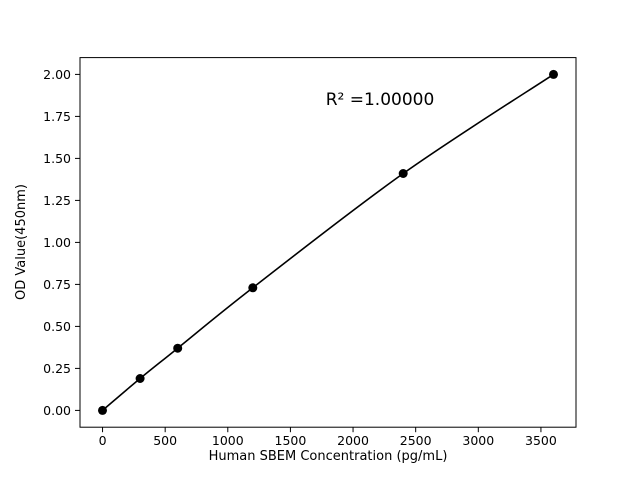 The width and height of the screenshot is (640, 480). What do you see at coordinates (21, 242) in the screenshot?
I see `y-axis-label: OD Value(450nm)` at bounding box center [21, 242].